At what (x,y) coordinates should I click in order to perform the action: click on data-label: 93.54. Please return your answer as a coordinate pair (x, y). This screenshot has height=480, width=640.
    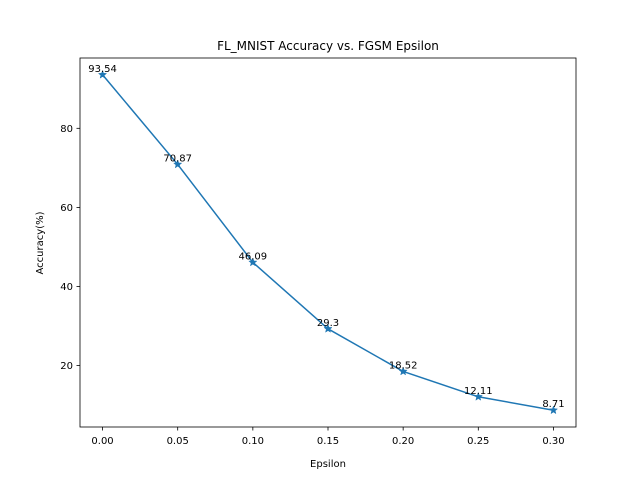
    Looking at the image, I should click on (102, 69).